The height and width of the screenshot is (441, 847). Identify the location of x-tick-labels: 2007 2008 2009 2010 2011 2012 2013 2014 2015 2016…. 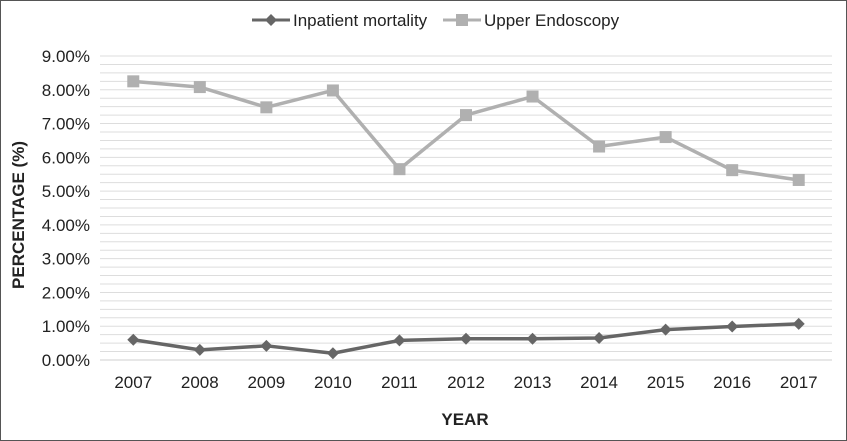
(465, 382).